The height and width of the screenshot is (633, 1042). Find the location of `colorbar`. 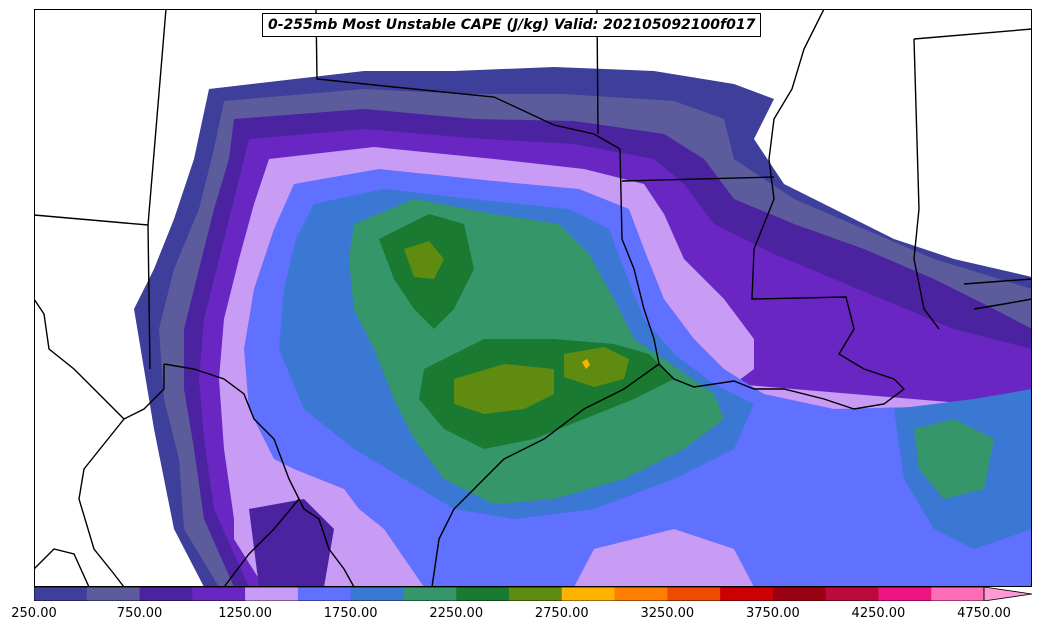

colorbar is located at coordinates (533, 594).